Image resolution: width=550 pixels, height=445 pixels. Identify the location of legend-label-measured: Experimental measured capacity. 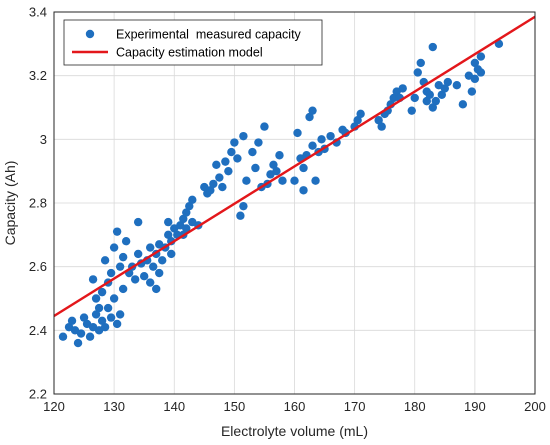
(209, 35).